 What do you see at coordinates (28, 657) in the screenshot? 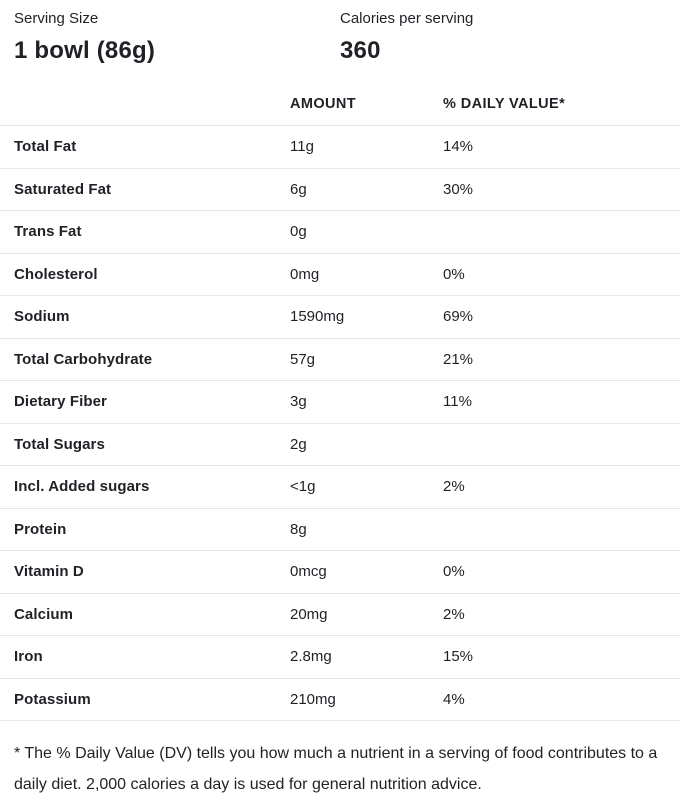
I see `nutrient-name: Iron` at bounding box center [28, 657].